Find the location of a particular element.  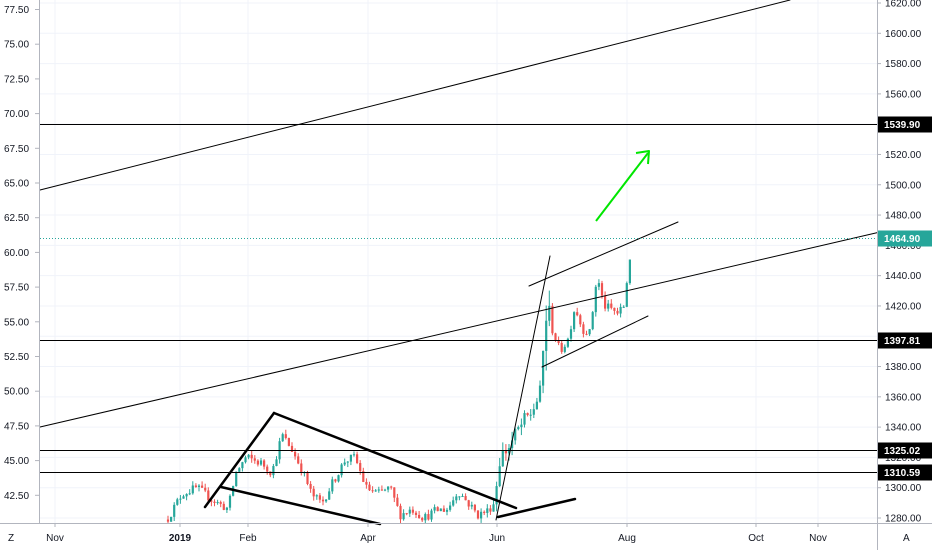

channel-upper is located at coordinates (603, 254).